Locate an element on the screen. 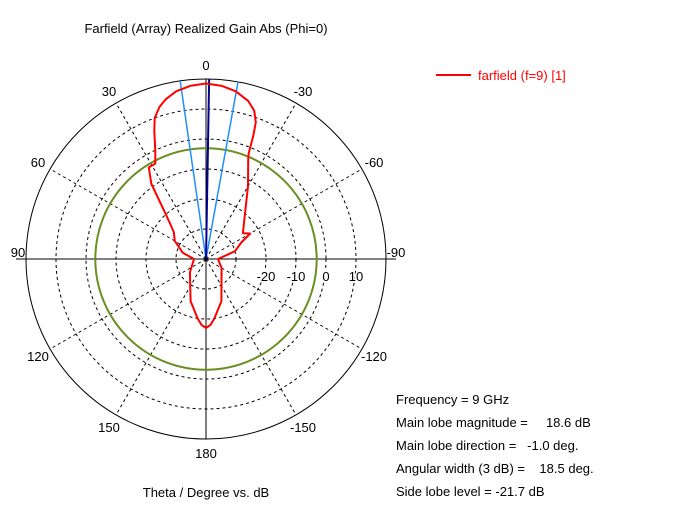 The width and height of the screenshot is (684, 505). main-lobe-direction-text: Main lobe direction = -1.0 deg. is located at coordinates (487, 445).